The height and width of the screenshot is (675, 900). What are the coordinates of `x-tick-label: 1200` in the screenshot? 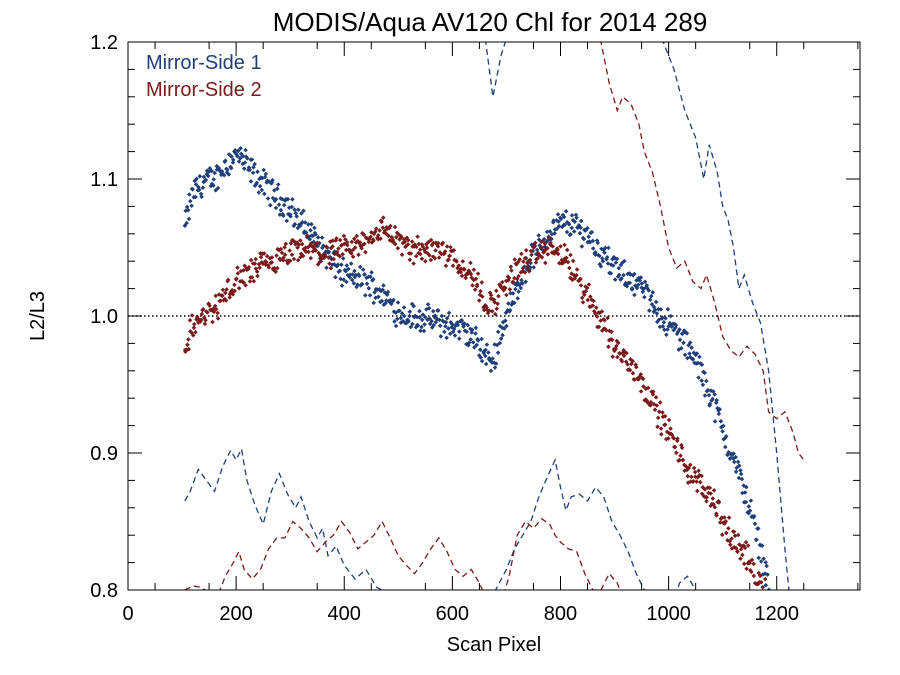 It's located at (776, 614).